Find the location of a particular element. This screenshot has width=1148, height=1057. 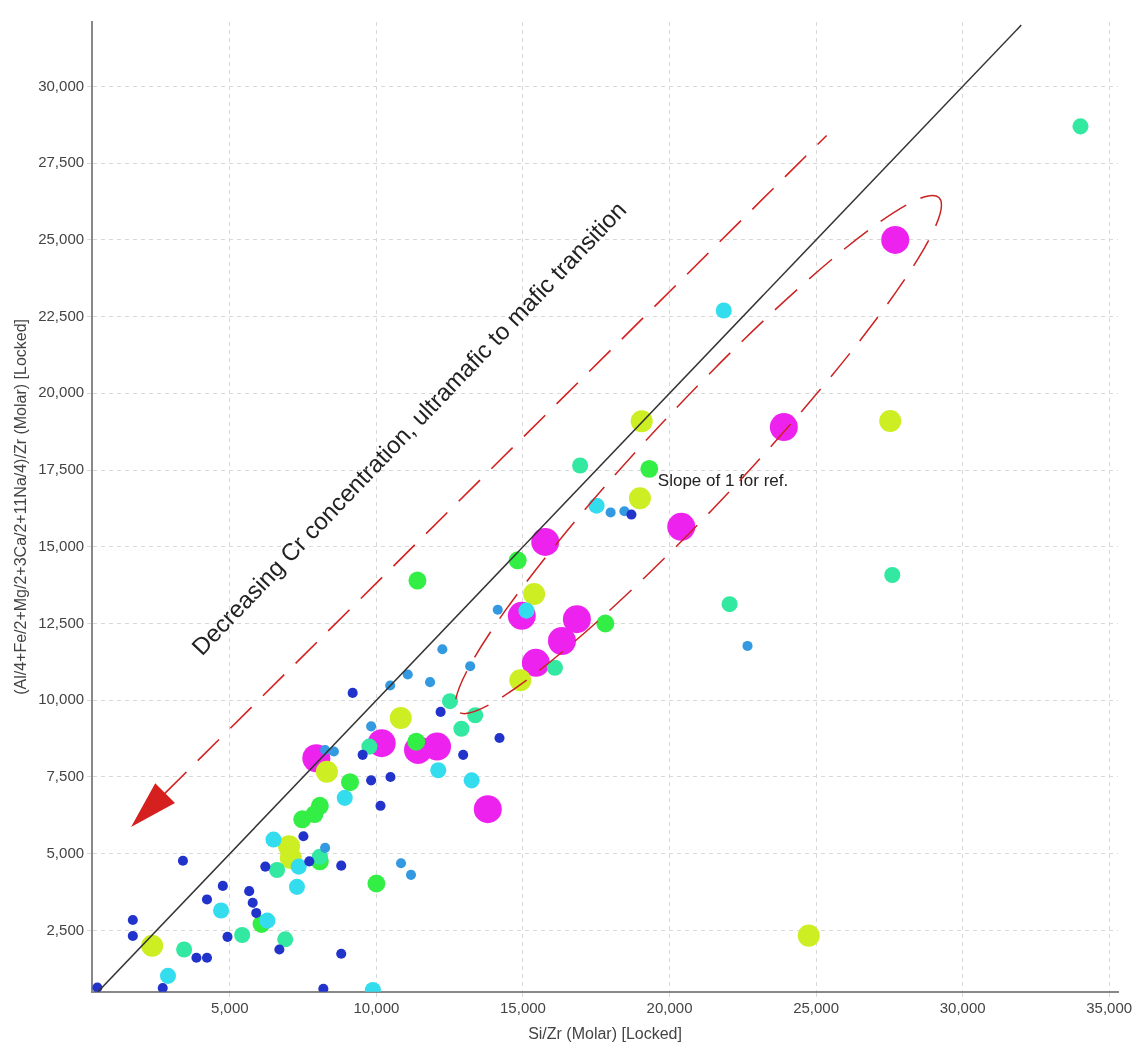

y-tick-label: 12,500 is located at coordinates (61, 622).